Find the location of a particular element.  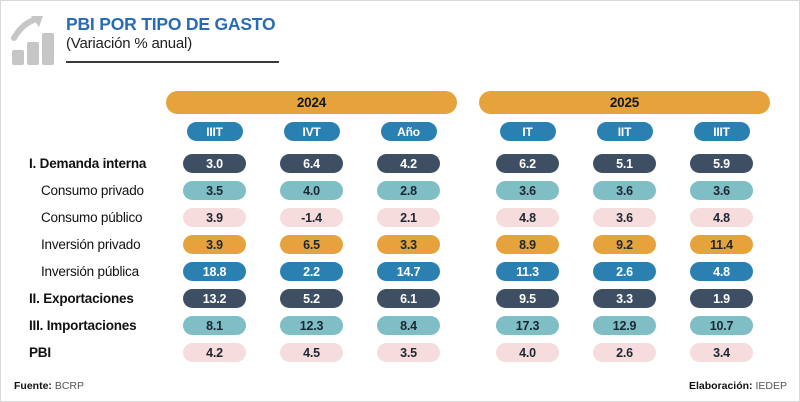

value-cell: 9.2 is located at coordinates (624, 244).